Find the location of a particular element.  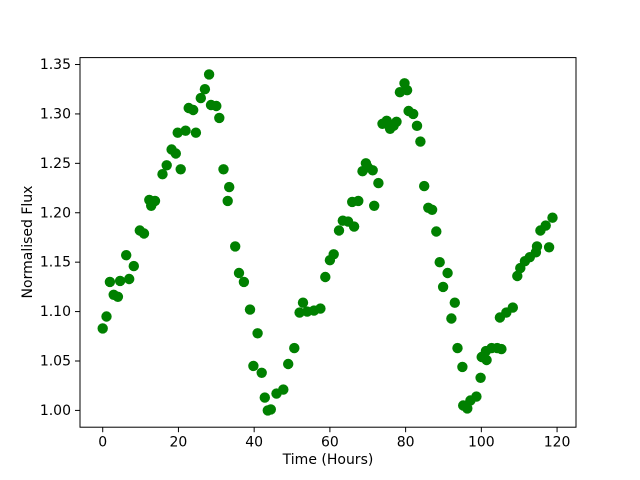

x-tick-label: 60 is located at coordinates (330, 443).